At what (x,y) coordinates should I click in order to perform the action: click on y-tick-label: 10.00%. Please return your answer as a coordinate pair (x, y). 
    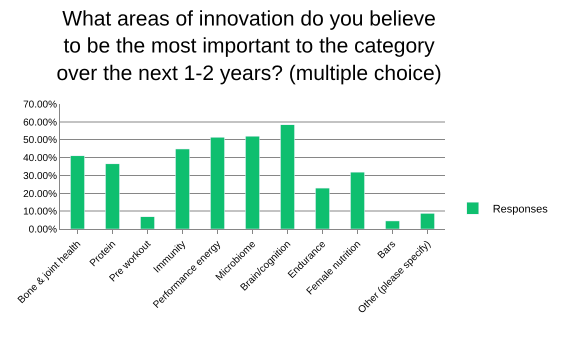
    Looking at the image, I should click on (40, 212).